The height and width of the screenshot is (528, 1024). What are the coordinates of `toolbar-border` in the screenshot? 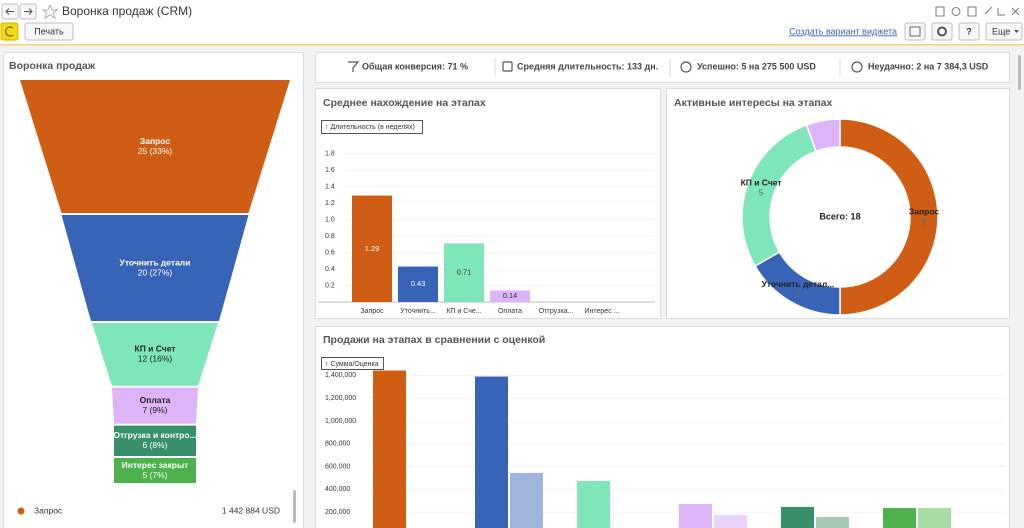 It's located at (512, 45).